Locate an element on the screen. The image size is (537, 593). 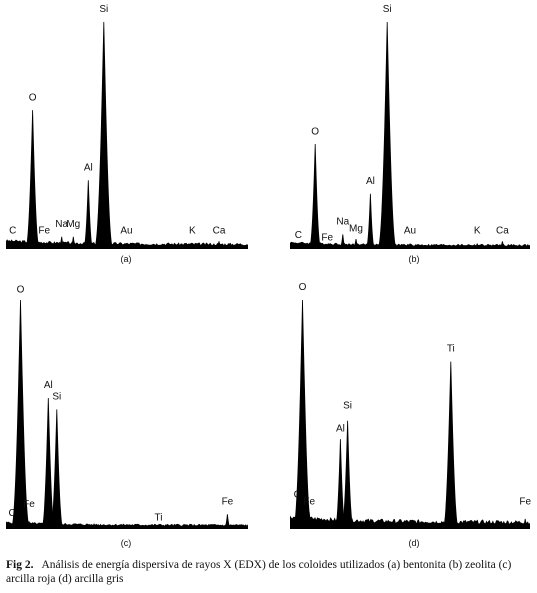
panel-label-a: (a) is located at coordinates (126, 259).